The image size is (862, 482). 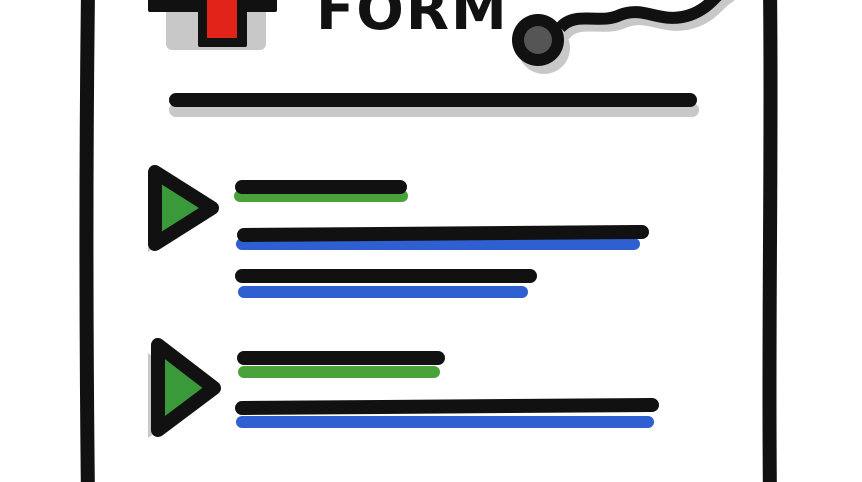 I want to click on stethoscope-icon, so click(x=623, y=37).